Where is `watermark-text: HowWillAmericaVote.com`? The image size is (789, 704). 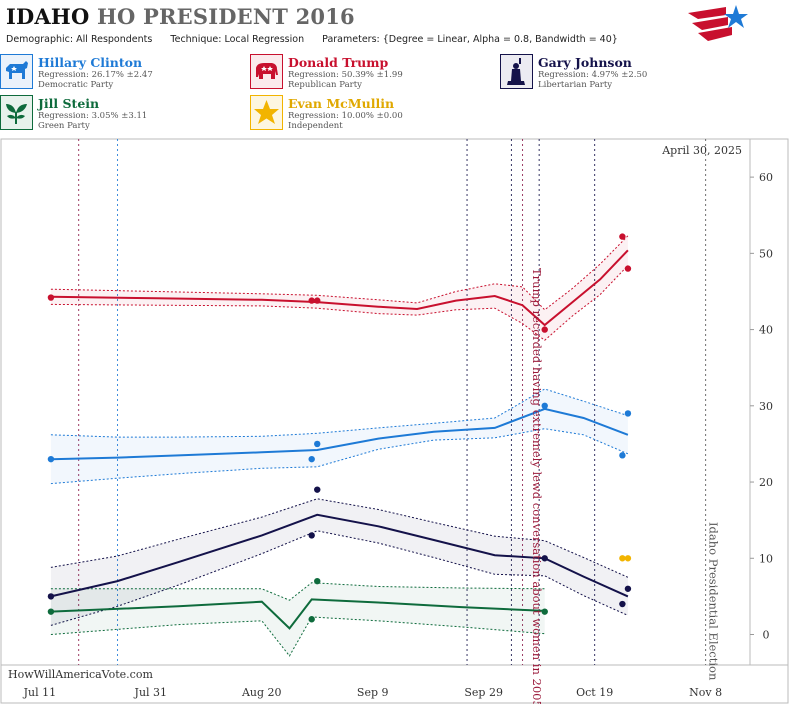
watermark-text: HowWillAmericaVote.com is located at coordinates (80, 674).